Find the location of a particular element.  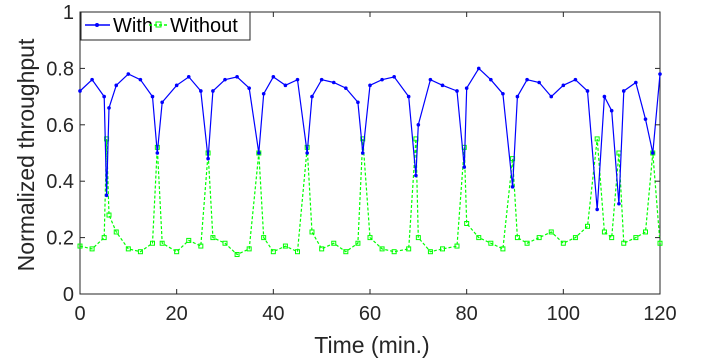

legend: With Without is located at coordinates (165, 26).